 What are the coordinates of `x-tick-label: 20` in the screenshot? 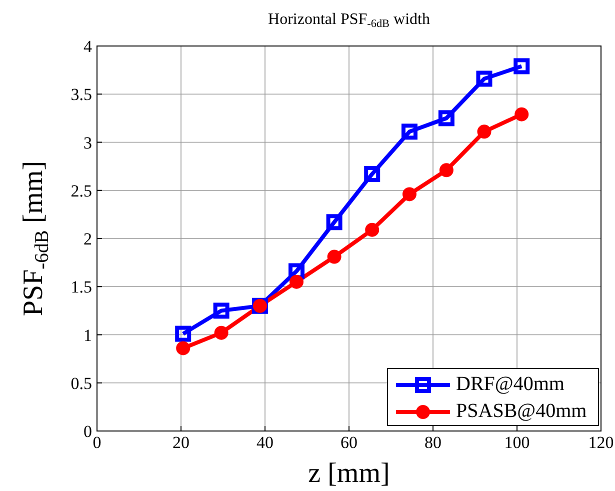 It's located at (181, 442).